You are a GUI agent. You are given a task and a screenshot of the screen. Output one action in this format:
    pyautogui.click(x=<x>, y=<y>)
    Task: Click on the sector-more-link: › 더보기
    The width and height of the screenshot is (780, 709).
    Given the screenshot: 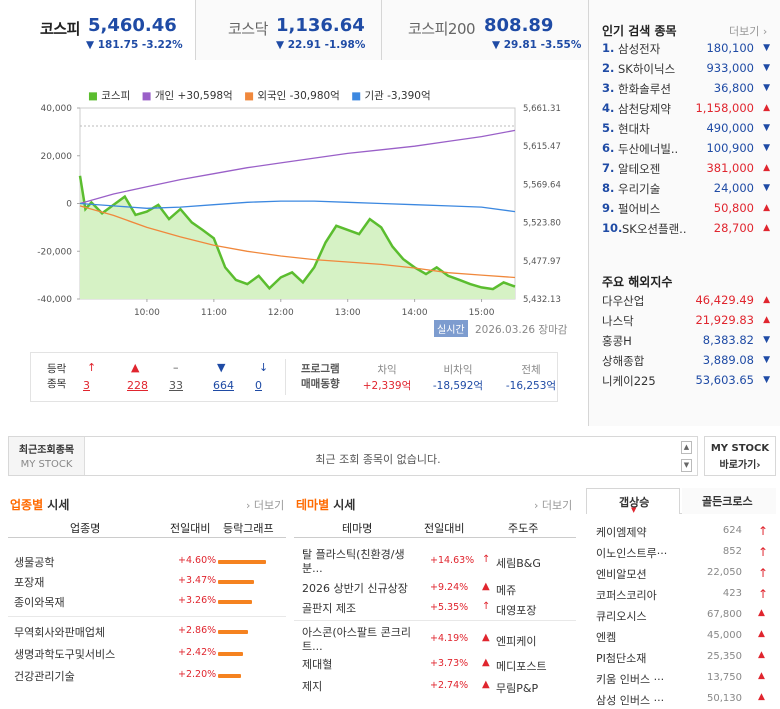 What is the action you would take?
    pyautogui.click(x=265, y=505)
    